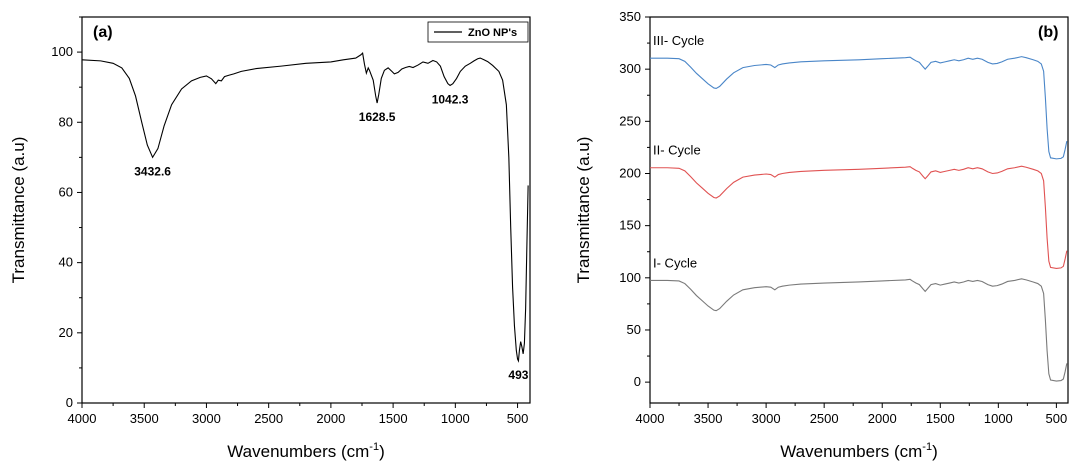 The width and height of the screenshot is (1070, 465). What do you see at coordinates (678, 40) in the screenshot?
I see `series-label: III- Cycle` at bounding box center [678, 40].